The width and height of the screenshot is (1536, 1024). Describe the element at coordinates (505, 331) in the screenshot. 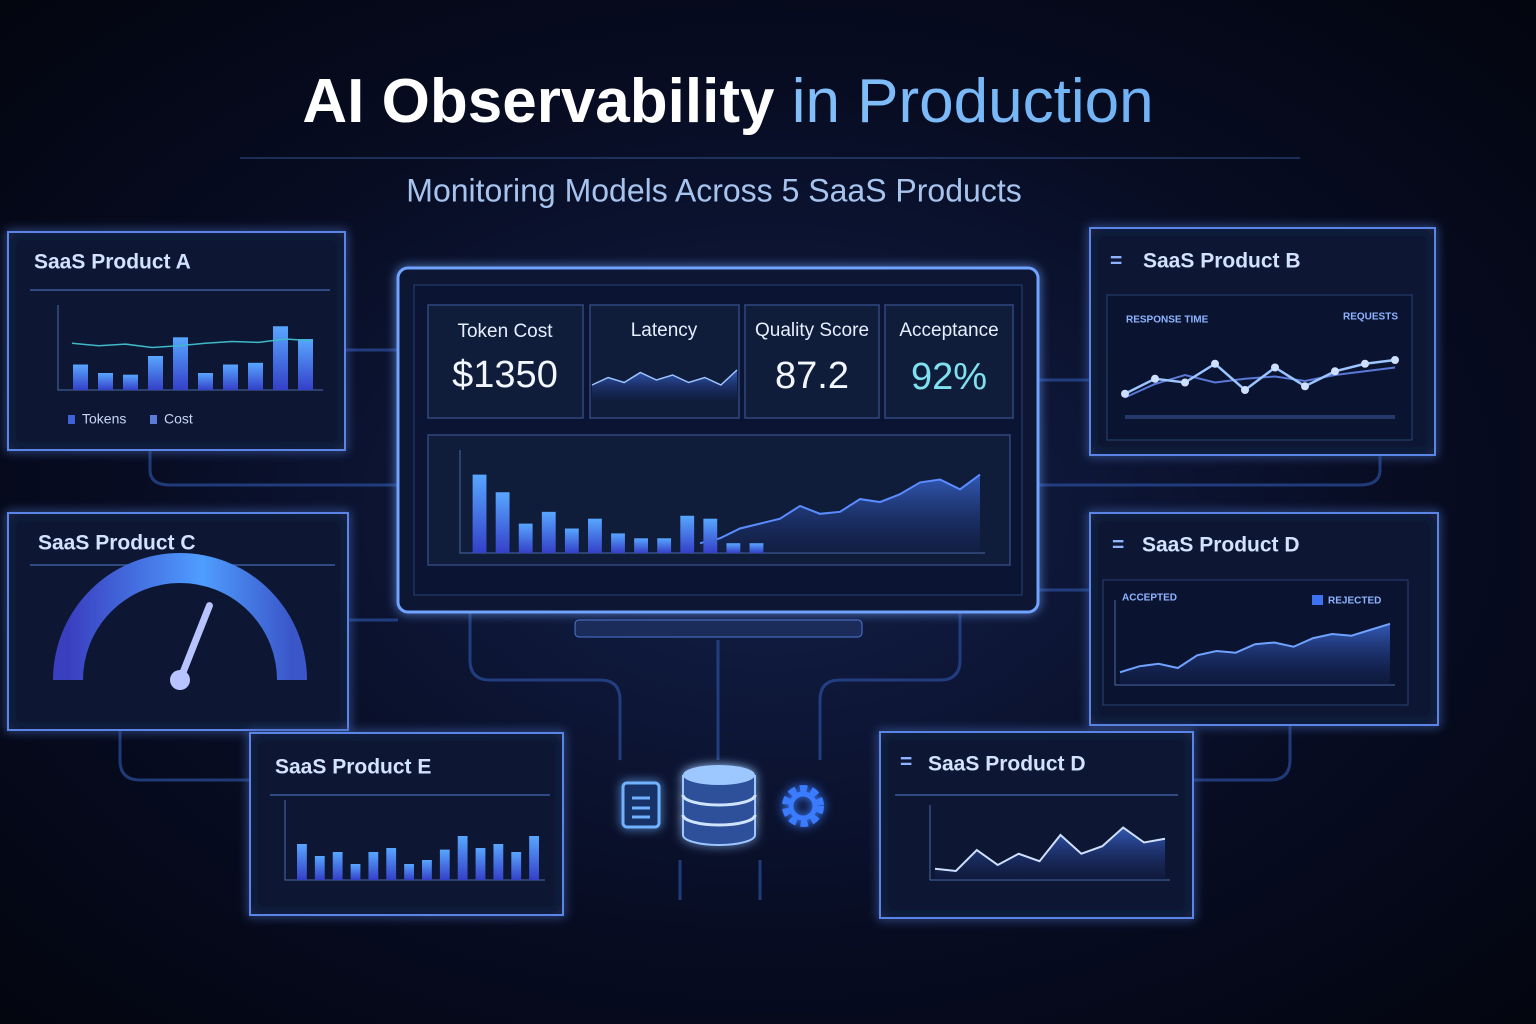

I see `metric-label: Token Cost` at that location.